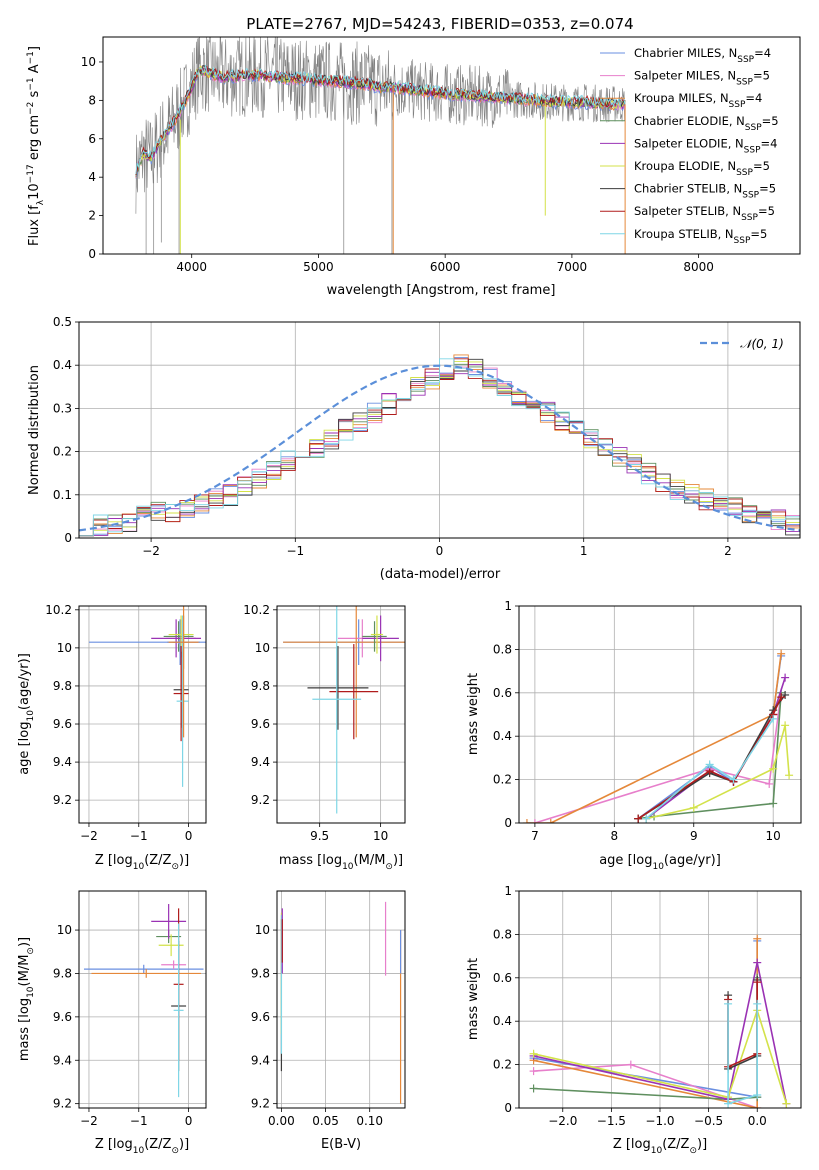 The width and height of the screenshot is (819, 1170). What do you see at coordinates (702, 78) in the screenshot?
I see `legend-entry: Salpeter MILES, NSSP=5` at bounding box center [702, 78].